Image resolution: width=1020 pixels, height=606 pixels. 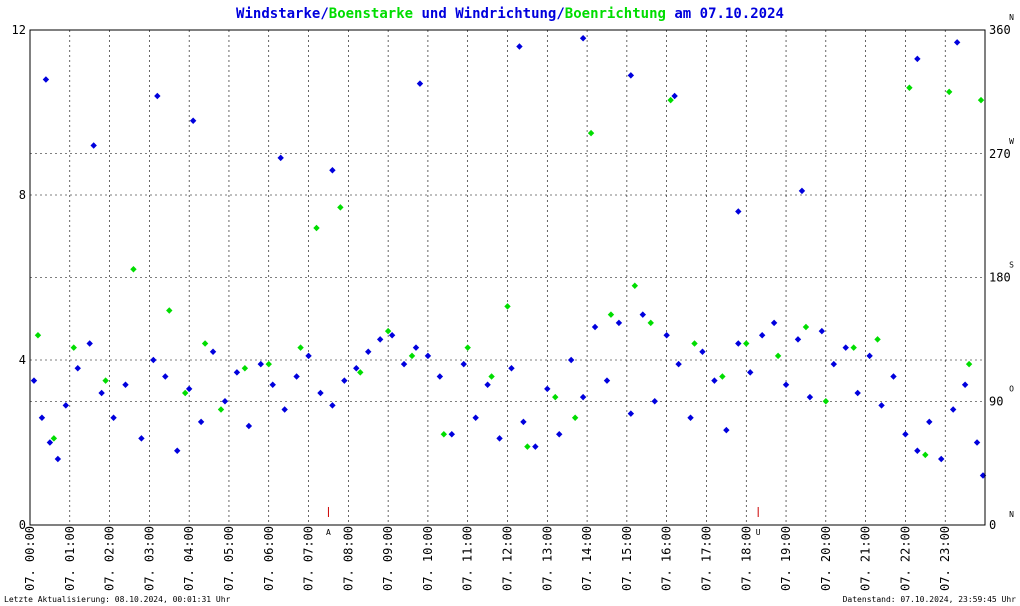 What do you see at coordinates (627, 558) in the screenshot?
I see `x-tick-label: 07. 15:00` at bounding box center [627, 558].